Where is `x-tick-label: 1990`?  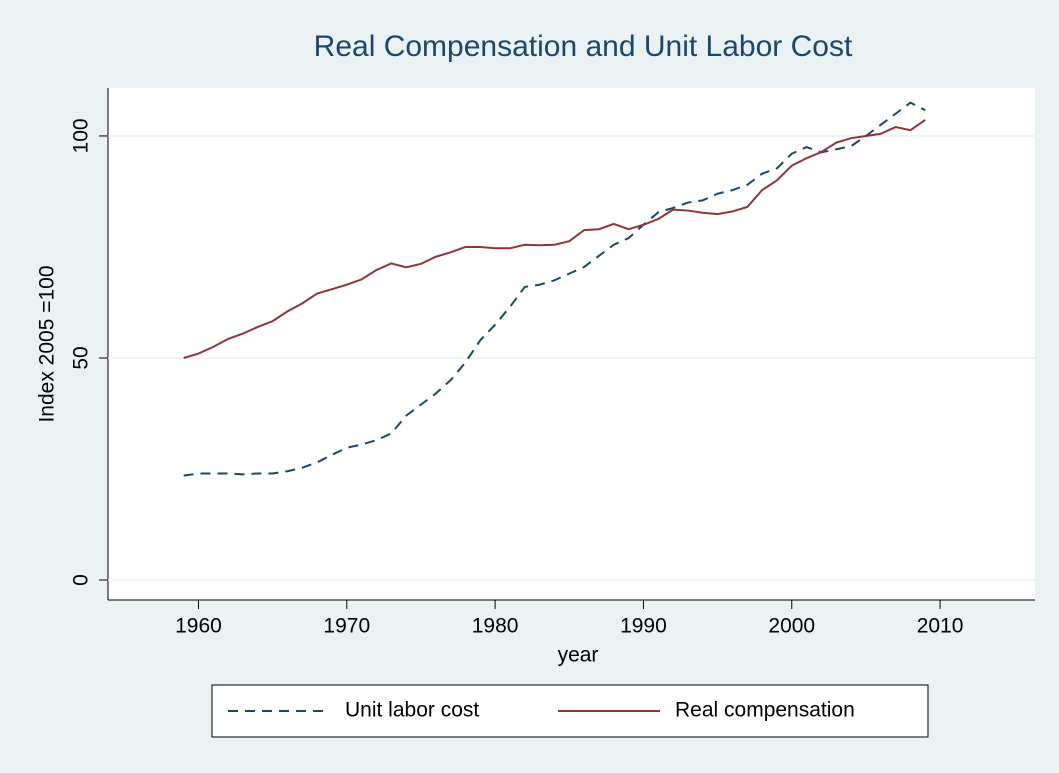
x-tick-label: 1990 is located at coordinates (643, 626).